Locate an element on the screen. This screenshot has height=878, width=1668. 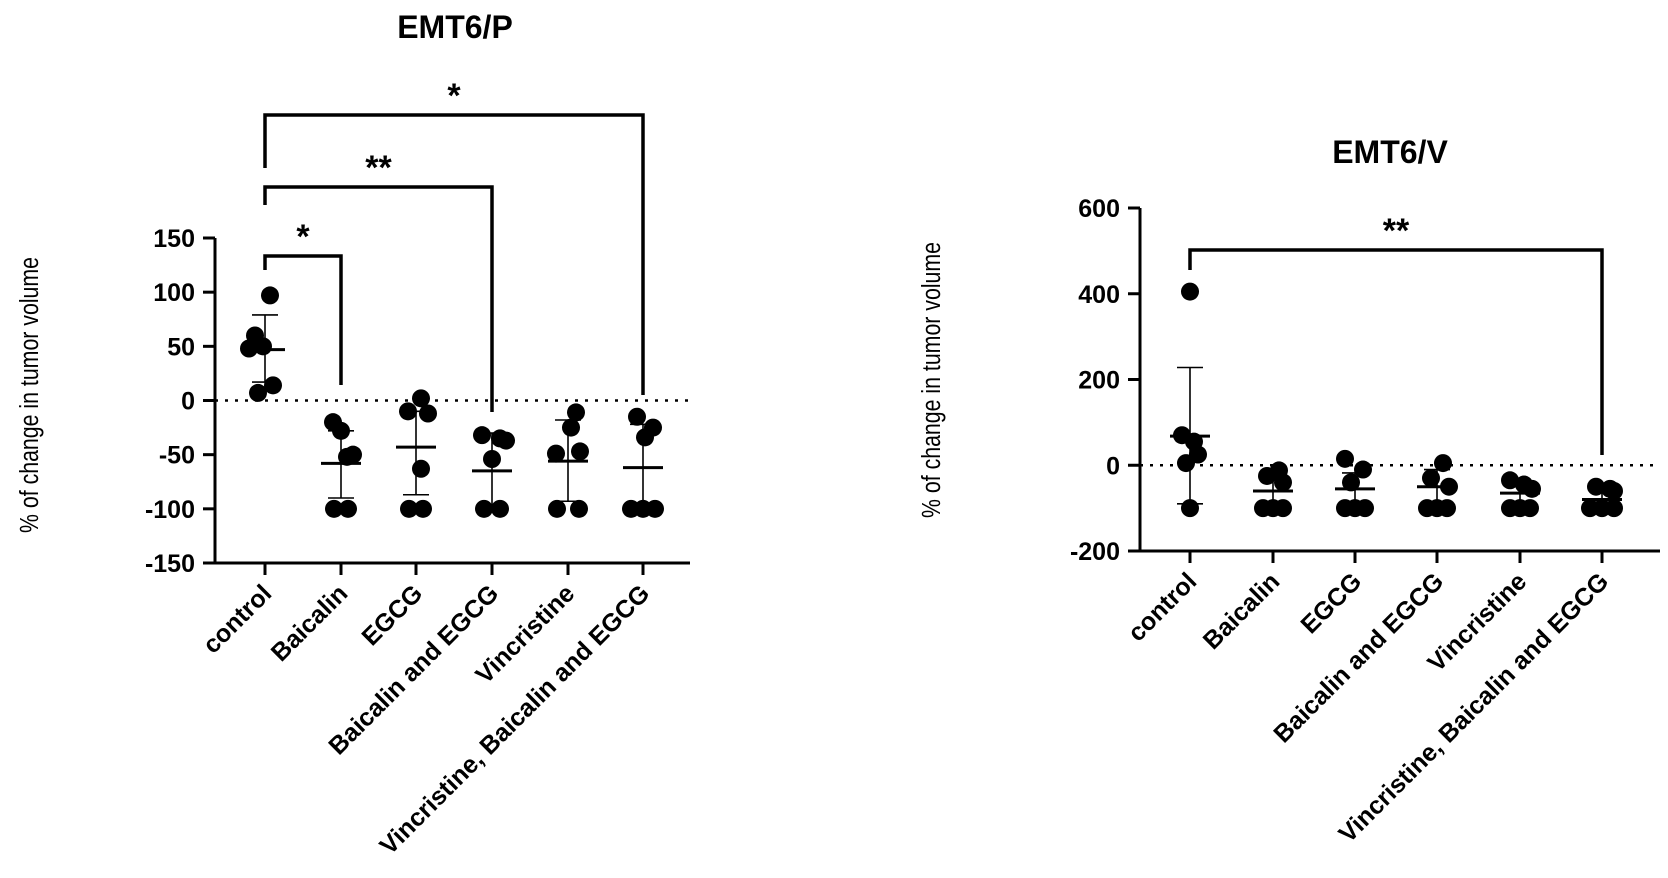
x-tick-label: control is located at coordinates (1163, 607).